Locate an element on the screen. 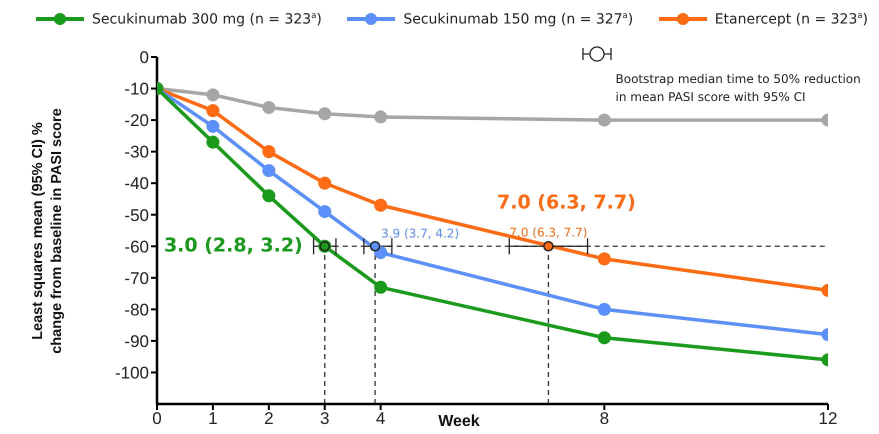 This screenshot has height=434, width=879. x-tick-label: 4 is located at coordinates (381, 418).